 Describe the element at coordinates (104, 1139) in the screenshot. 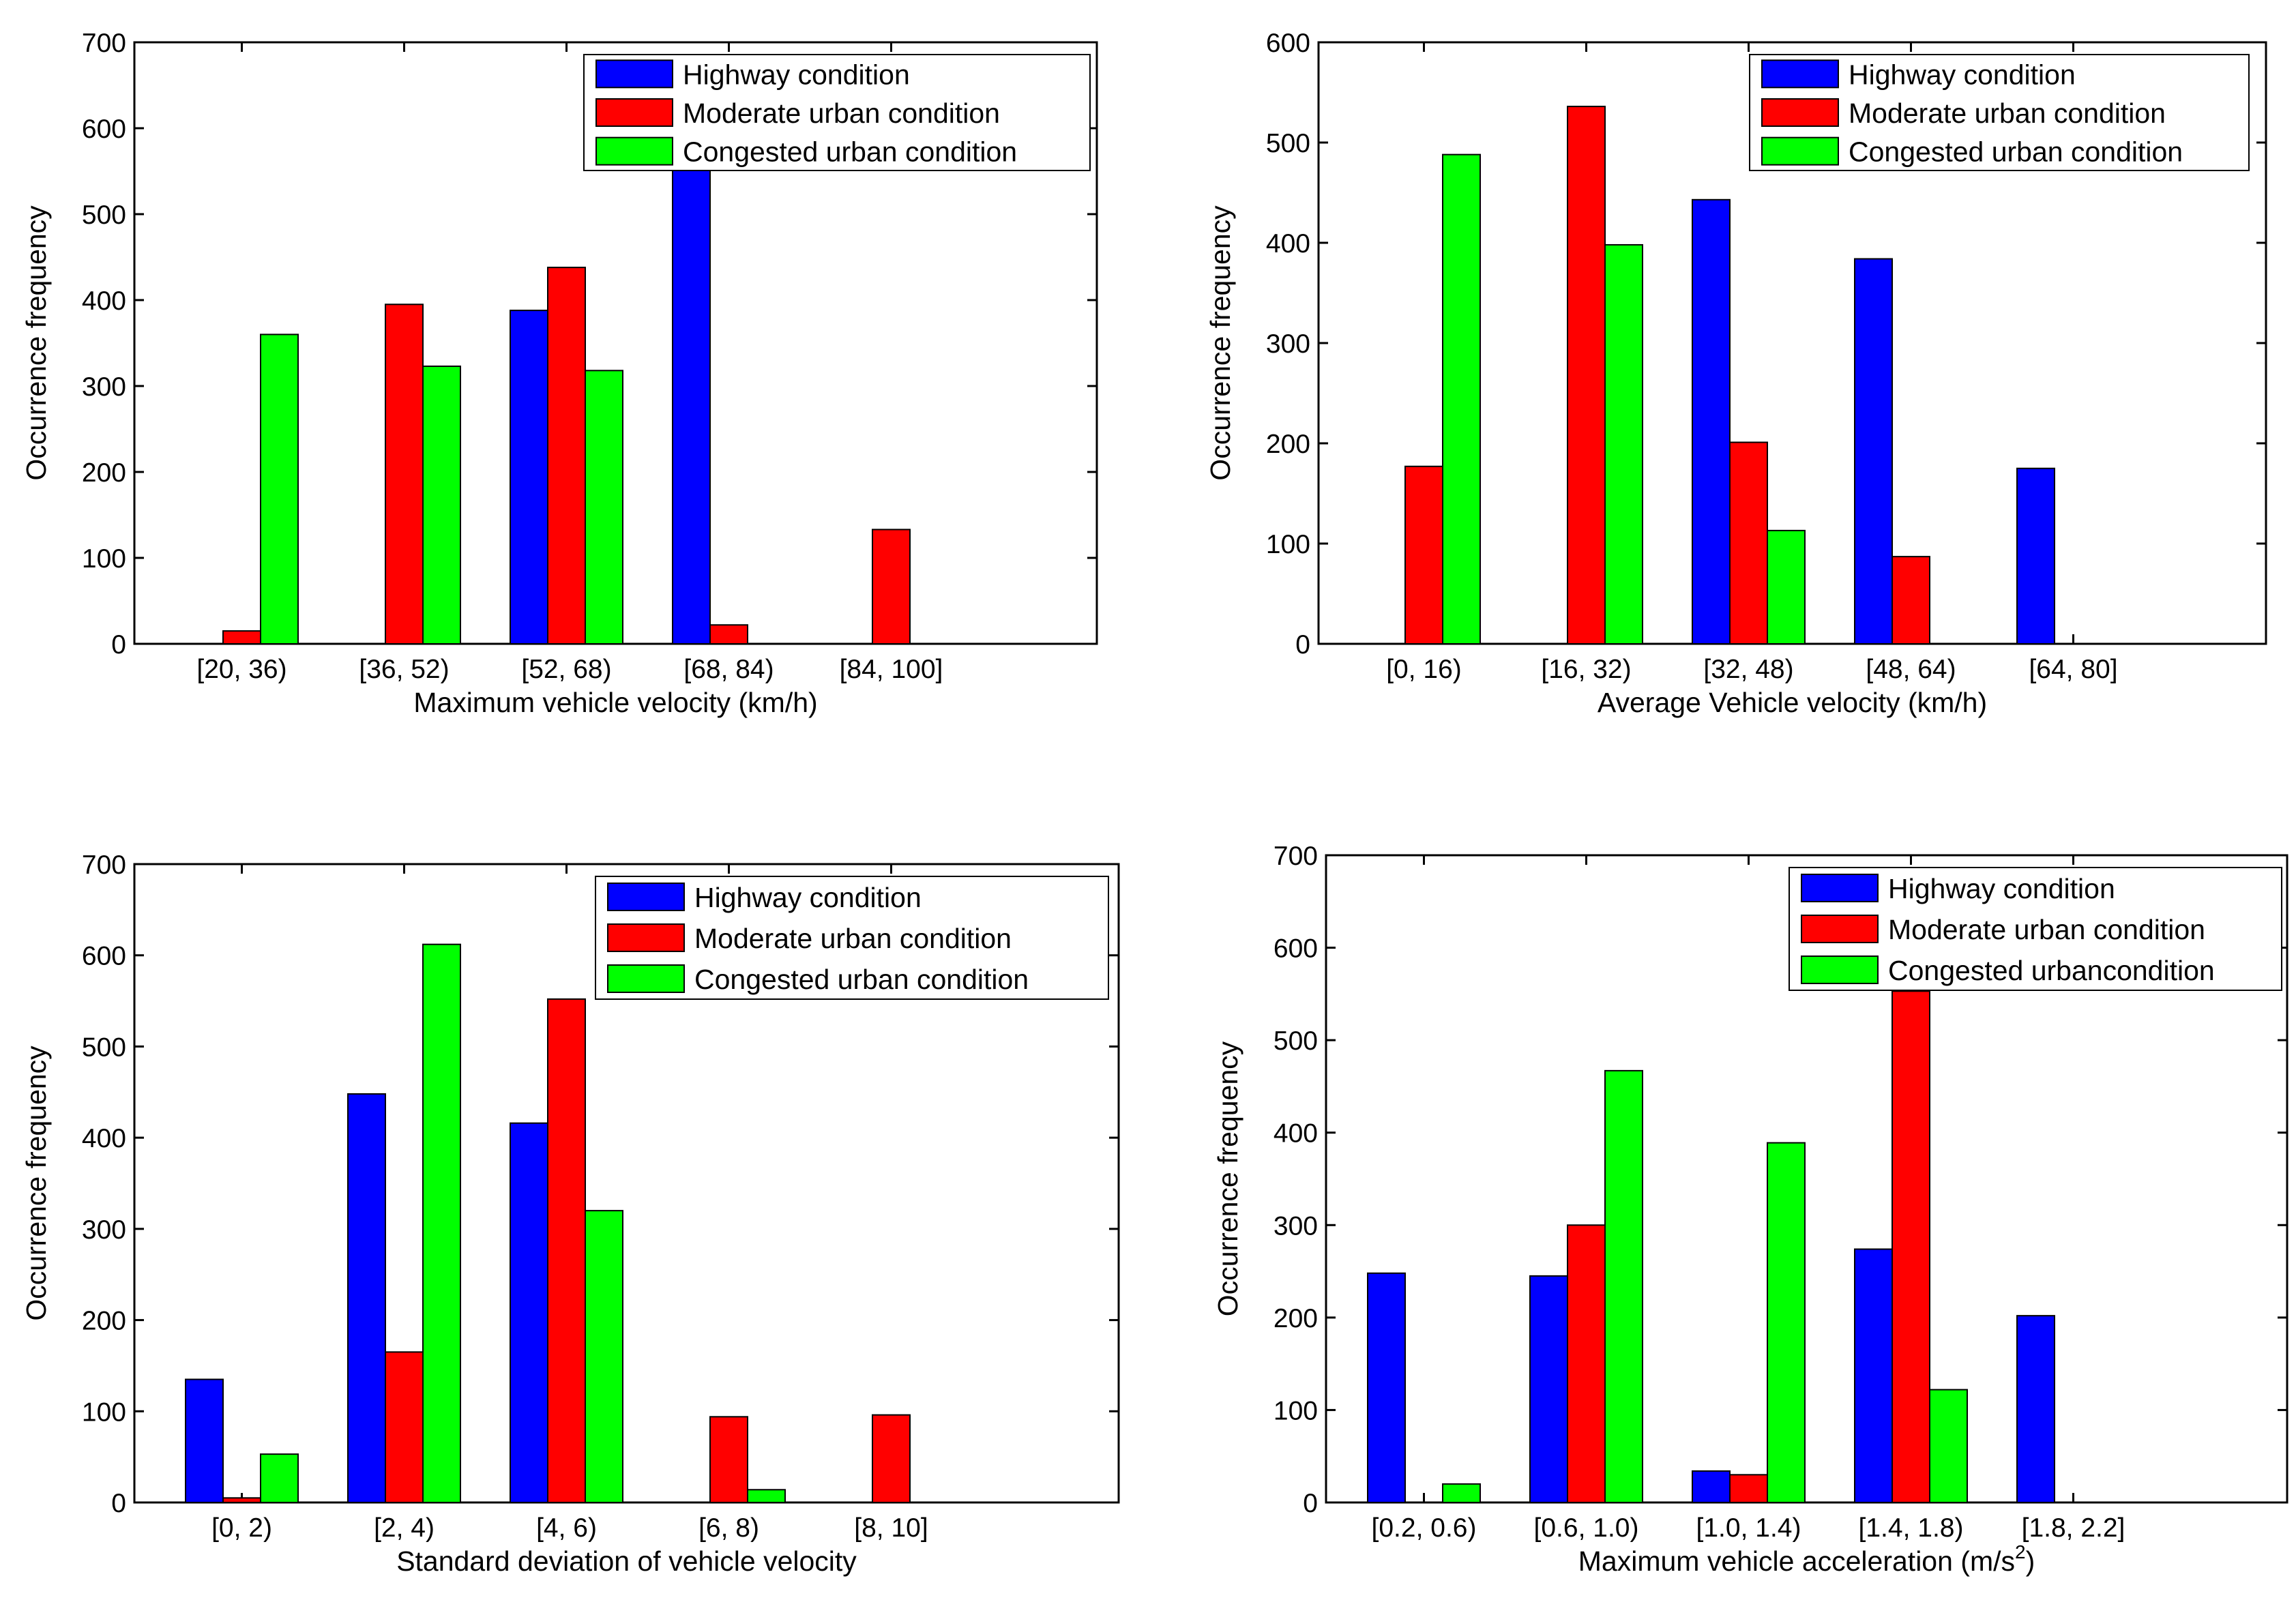

I see `y-tick-label: 400` at that location.